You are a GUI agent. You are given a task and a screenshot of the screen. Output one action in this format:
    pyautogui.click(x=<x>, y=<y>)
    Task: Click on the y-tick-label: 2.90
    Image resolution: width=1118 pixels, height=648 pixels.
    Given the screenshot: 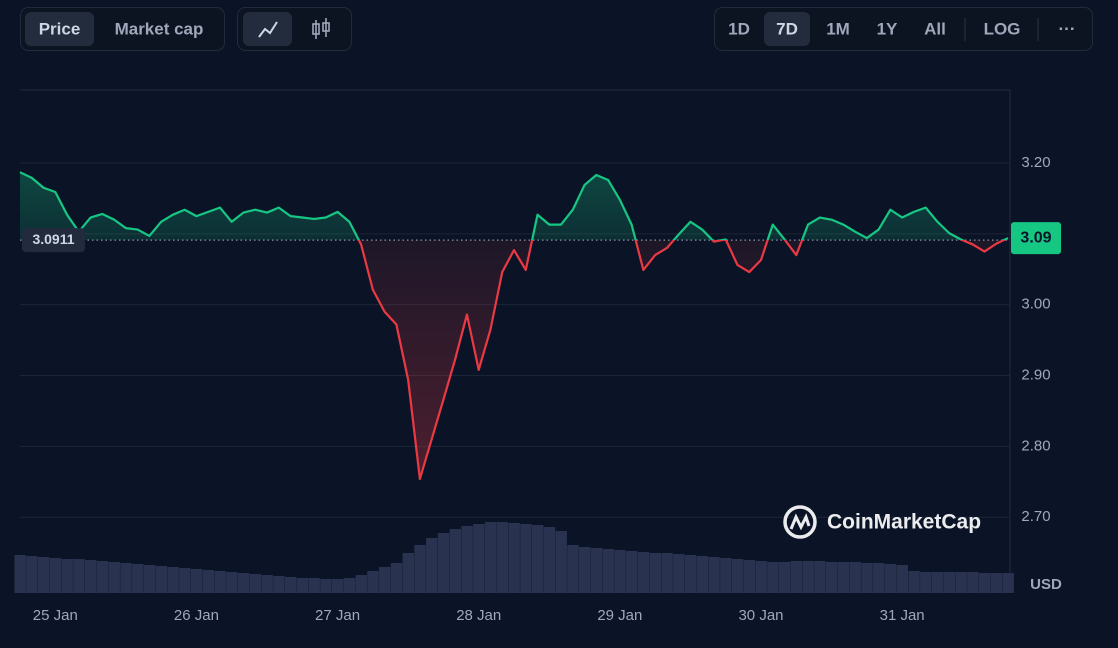 What is the action you would take?
    pyautogui.click(x=1035, y=374)
    